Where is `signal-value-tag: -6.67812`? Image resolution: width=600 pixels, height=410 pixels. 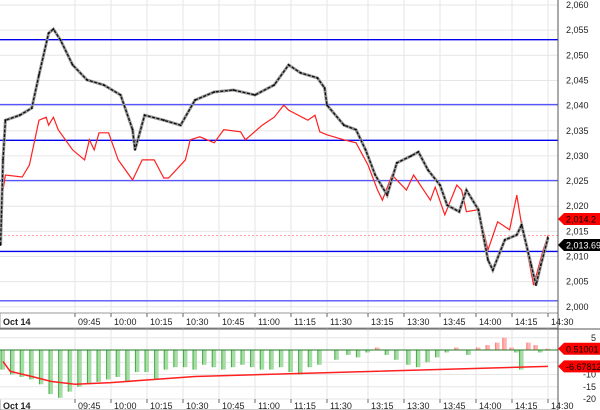
signal-value-tag: -6.67812 is located at coordinates (583, 367).